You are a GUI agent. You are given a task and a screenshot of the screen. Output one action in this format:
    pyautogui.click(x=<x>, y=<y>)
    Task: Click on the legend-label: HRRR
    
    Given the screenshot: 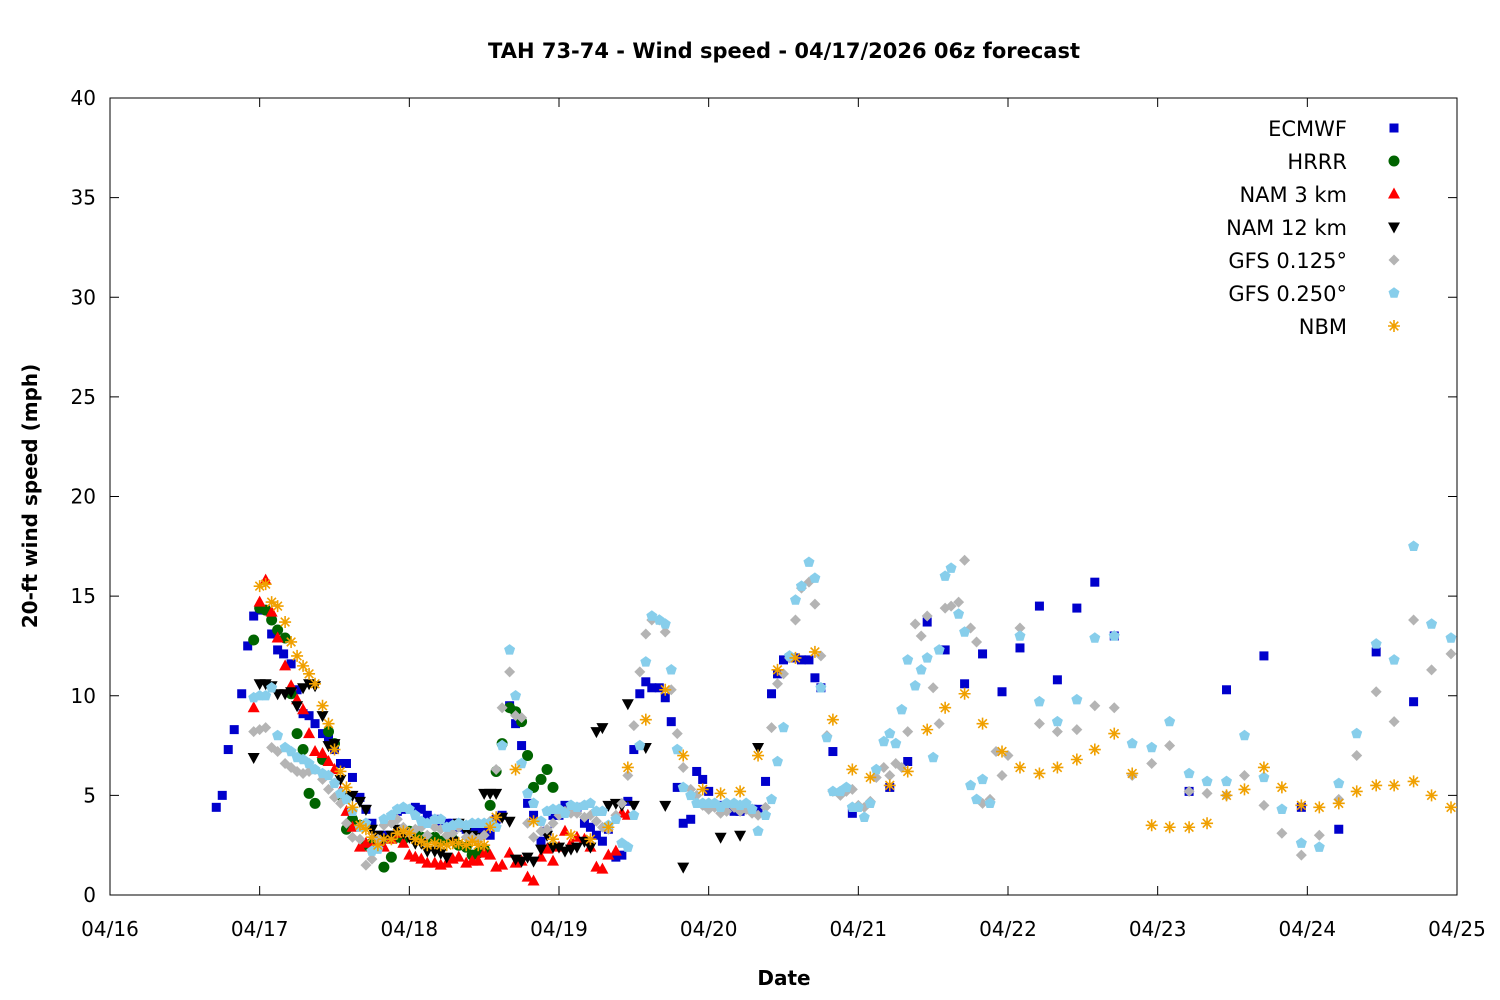 What is the action you would take?
    pyautogui.click(x=1317, y=162)
    